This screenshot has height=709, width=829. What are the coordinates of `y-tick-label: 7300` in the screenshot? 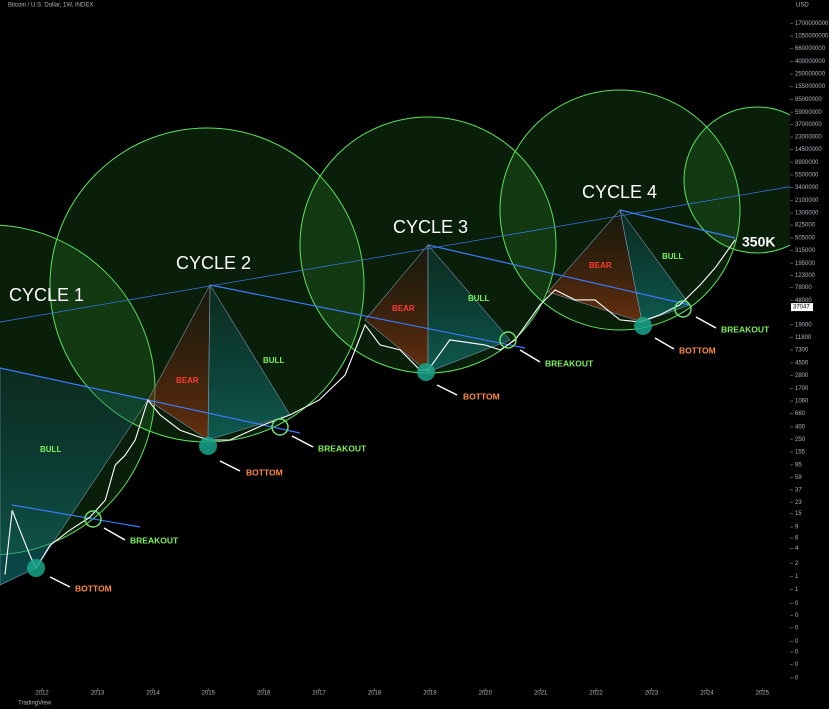 It's located at (802, 351).